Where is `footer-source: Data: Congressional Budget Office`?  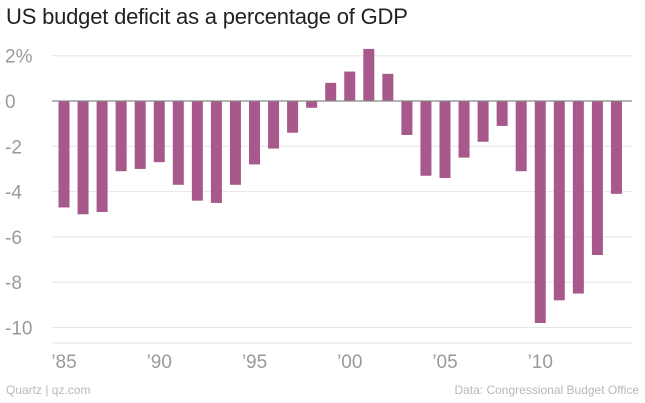 footer-source: Data: Congressional Budget Office is located at coordinates (546, 390).